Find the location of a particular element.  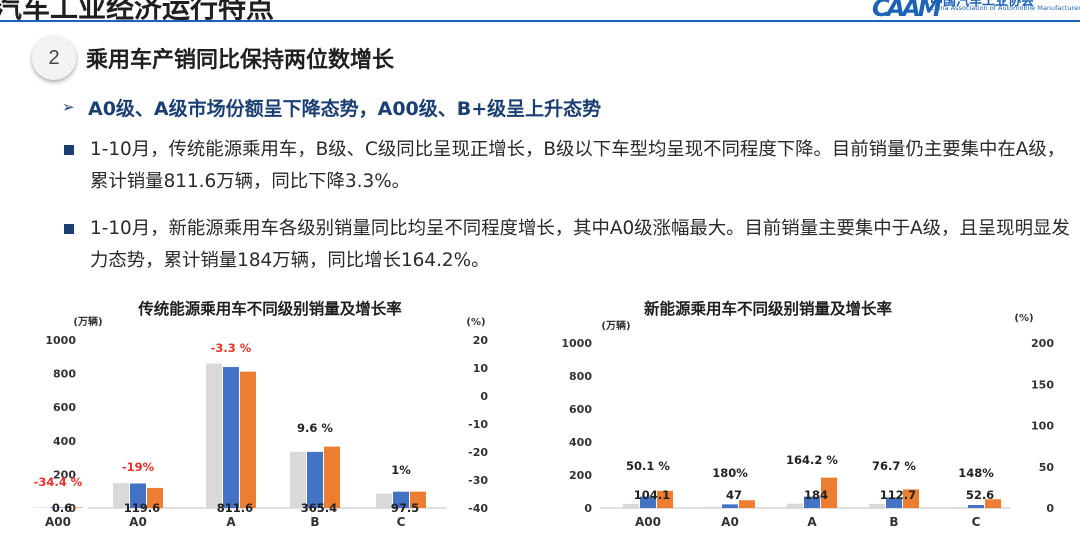

section-number: 2 is located at coordinates (54, 58).